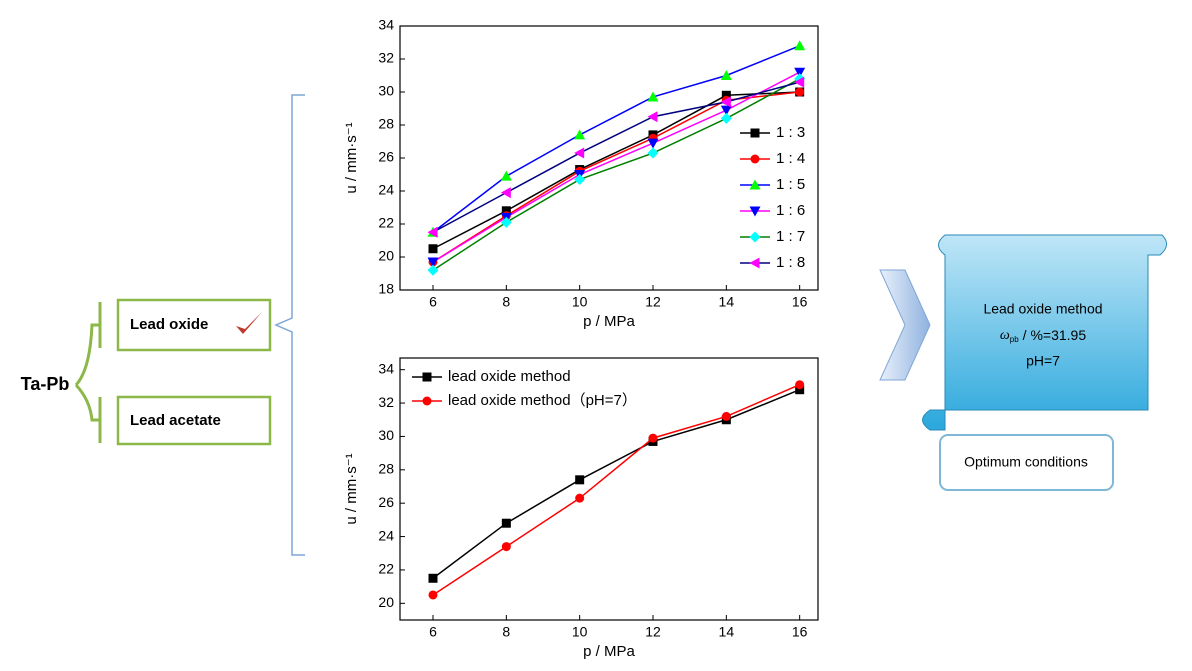 The image size is (1192, 671). I want to click on legend-label: lead oxide method（pH=7）, so click(542, 400).